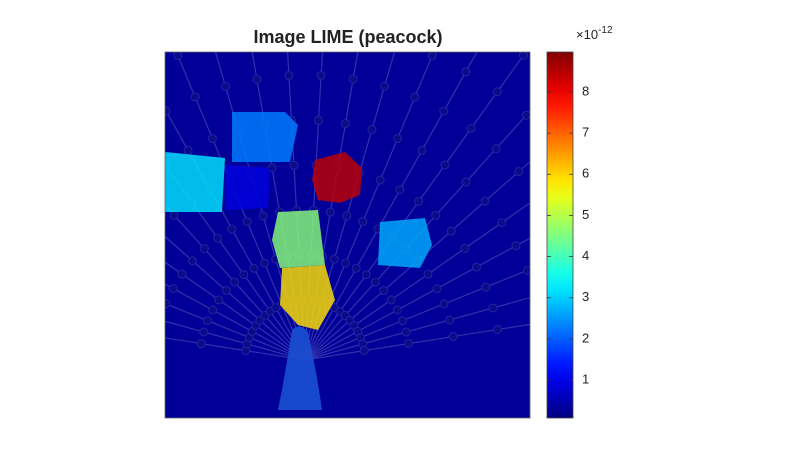  Describe the element at coordinates (585, 296) in the screenshot. I see `colorbar-tick-label: 3` at that location.